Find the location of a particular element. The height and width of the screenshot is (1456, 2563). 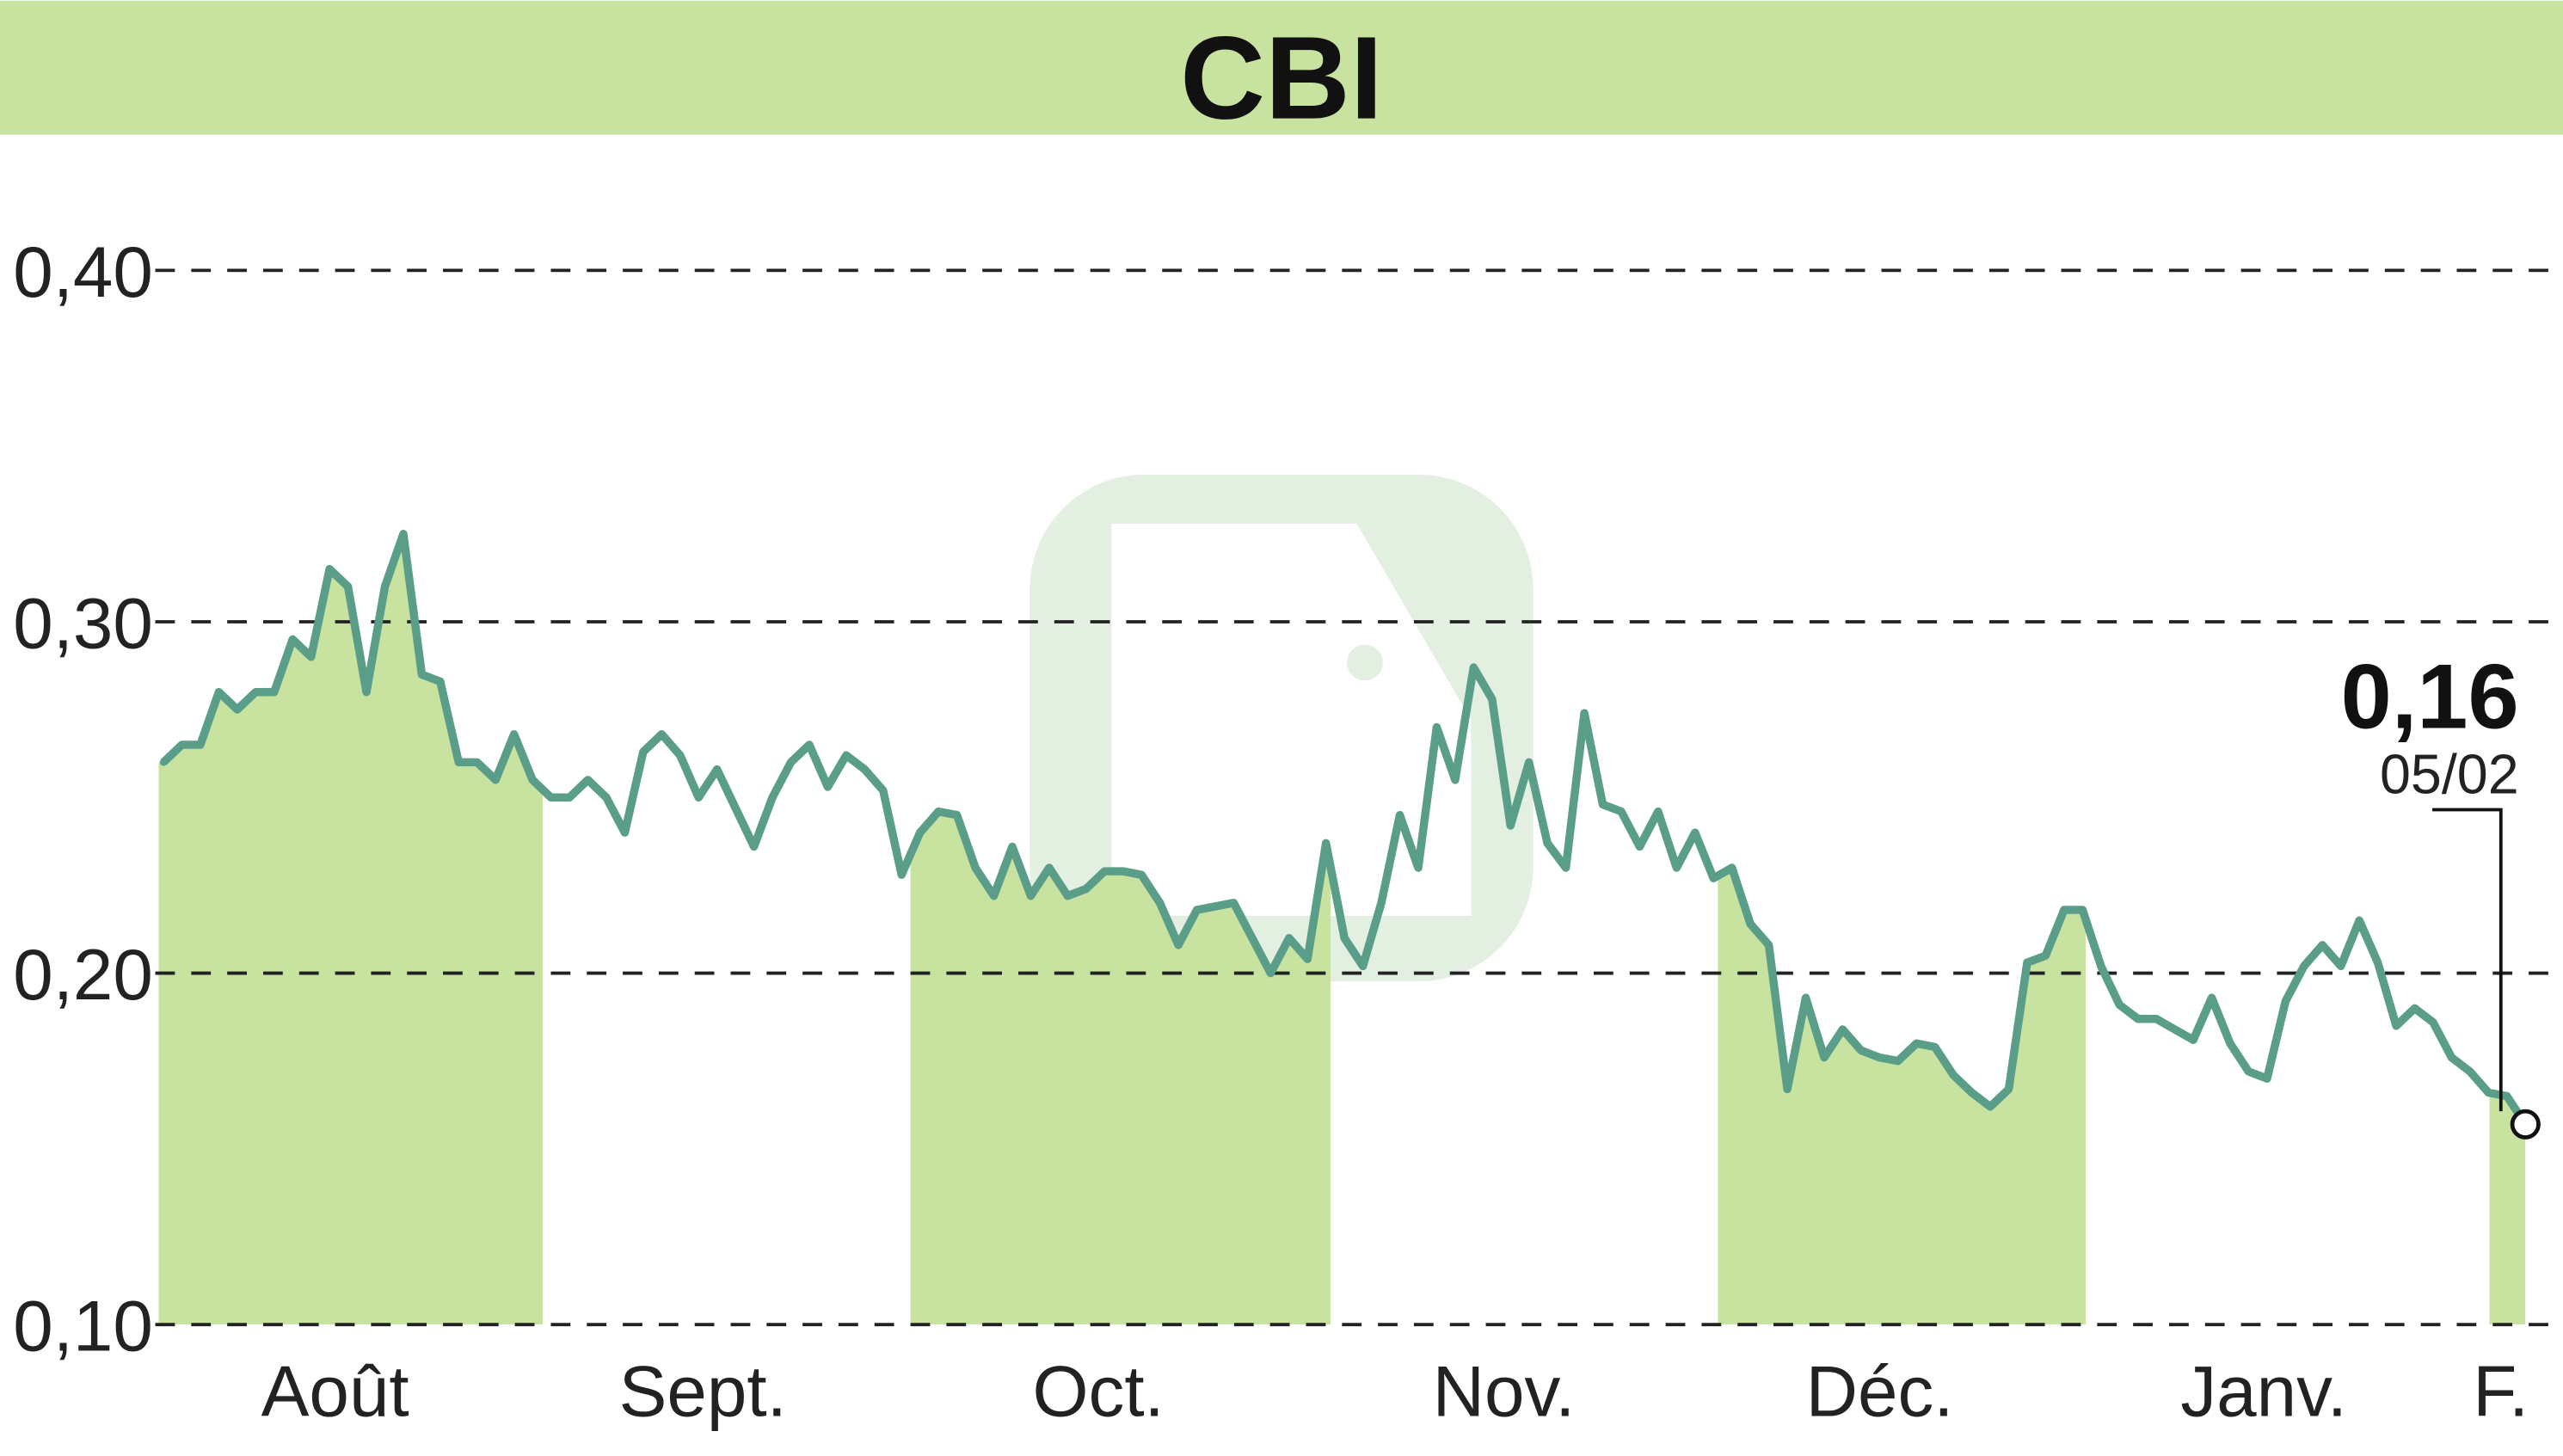

x-tick-label: Nov. is located at coordinates (1504, 1392).